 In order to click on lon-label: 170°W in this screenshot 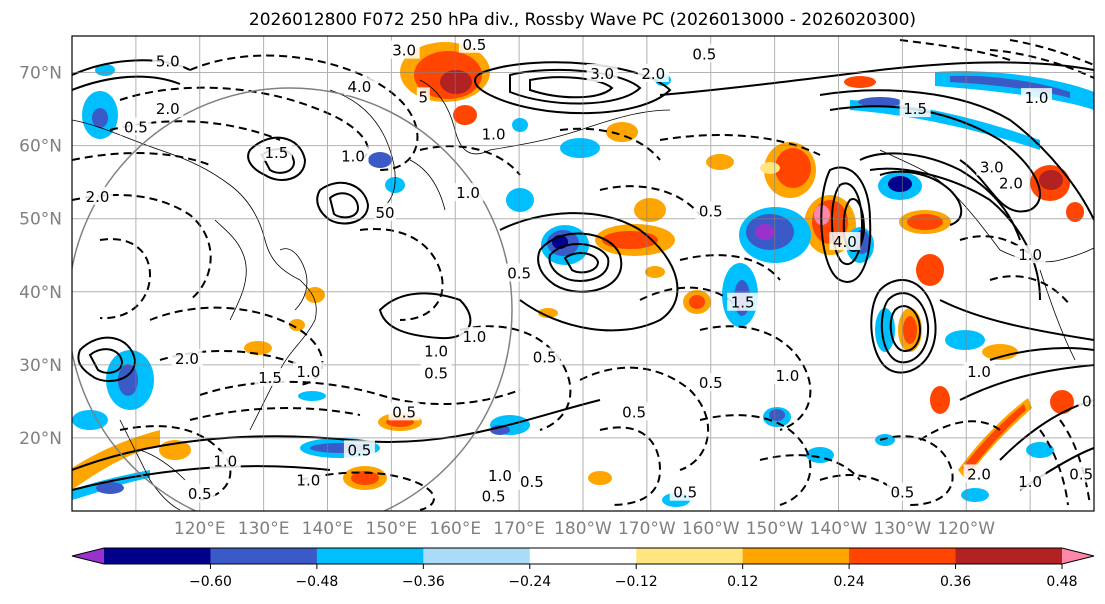, I will do `click(647, 529)`.